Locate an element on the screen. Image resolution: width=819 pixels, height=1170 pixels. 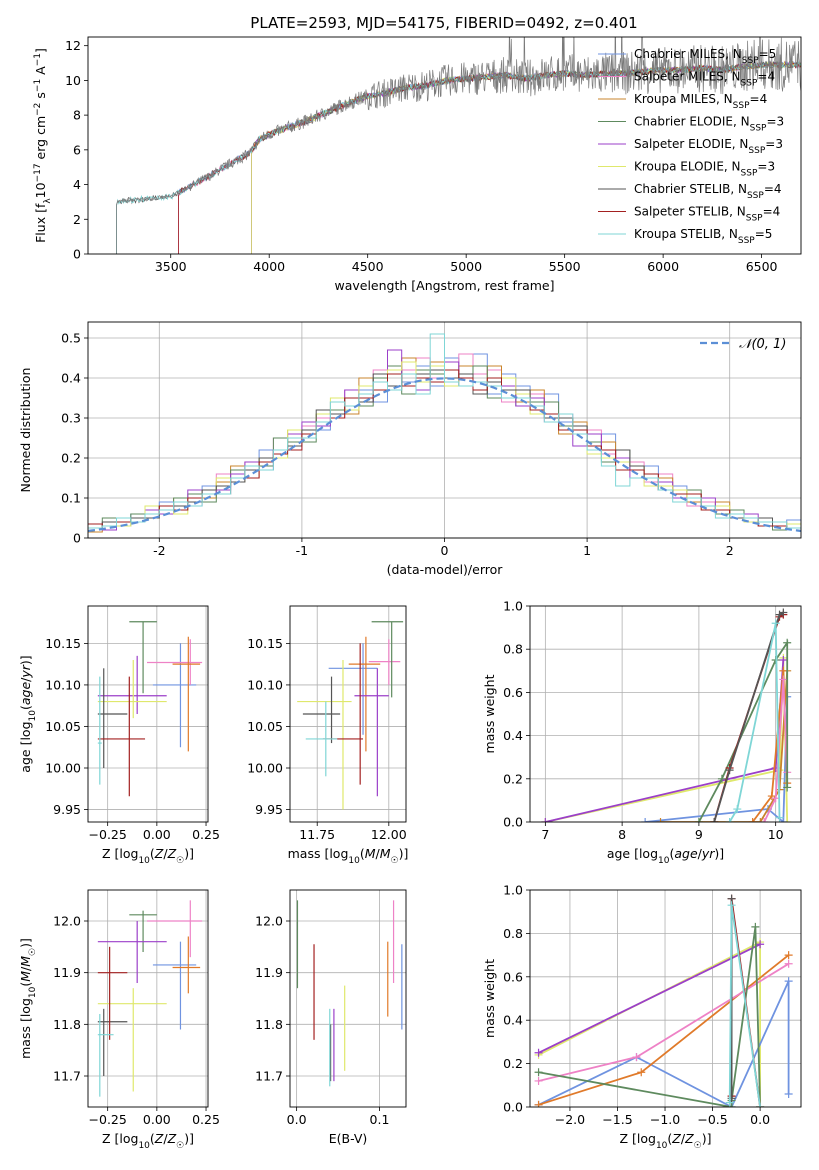
legend-label: Kroupa STELIB, NSSP=5 is located at coordinates (703, 236).